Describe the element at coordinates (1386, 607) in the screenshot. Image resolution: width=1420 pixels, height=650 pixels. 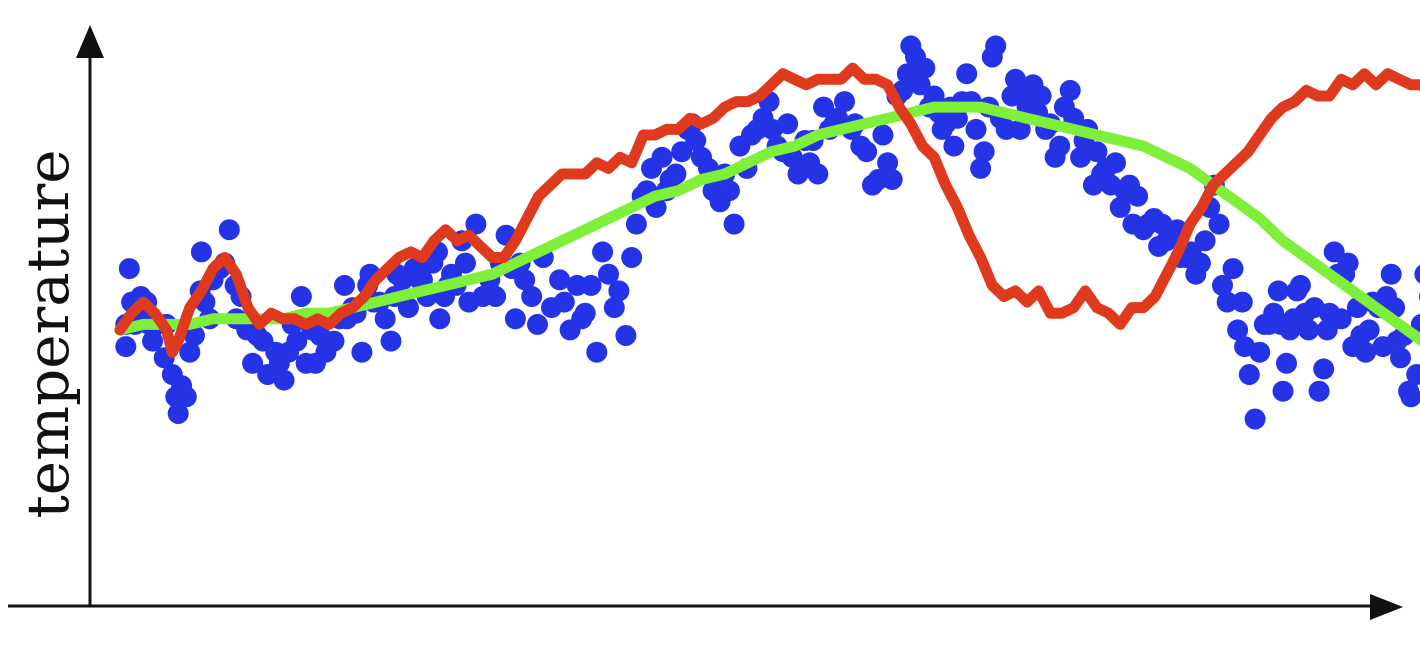
I see `x-axis-arrowhead` at that location.